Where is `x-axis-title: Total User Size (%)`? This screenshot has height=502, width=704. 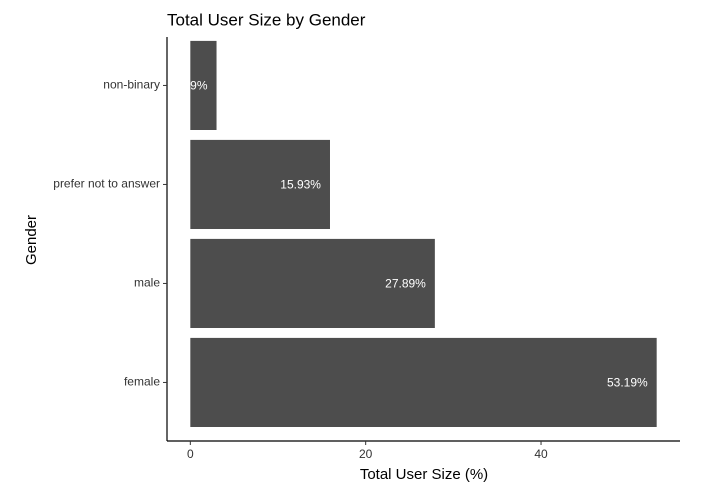
x-axis-title: Total User Size (%) is located at coordinates (424, 474).